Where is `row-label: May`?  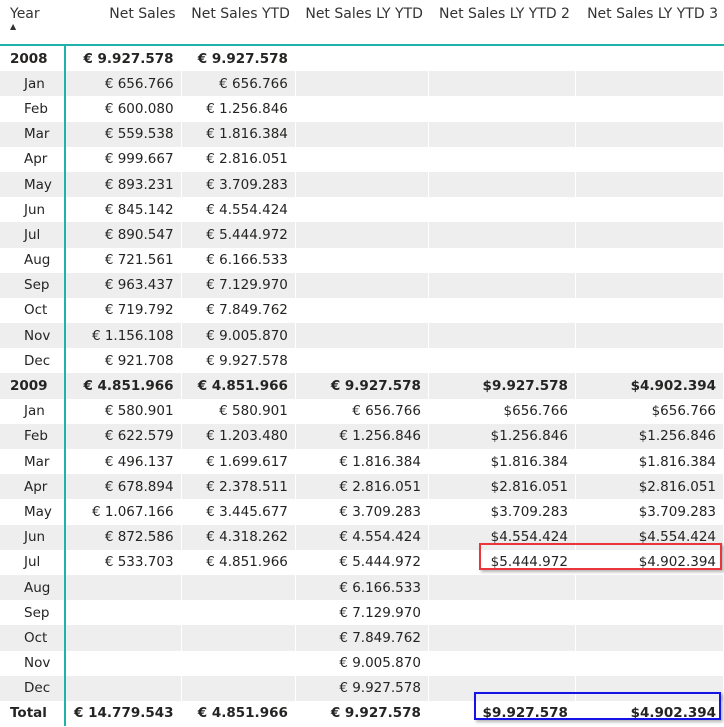
row-label: May is located at coordinates (33, 184).